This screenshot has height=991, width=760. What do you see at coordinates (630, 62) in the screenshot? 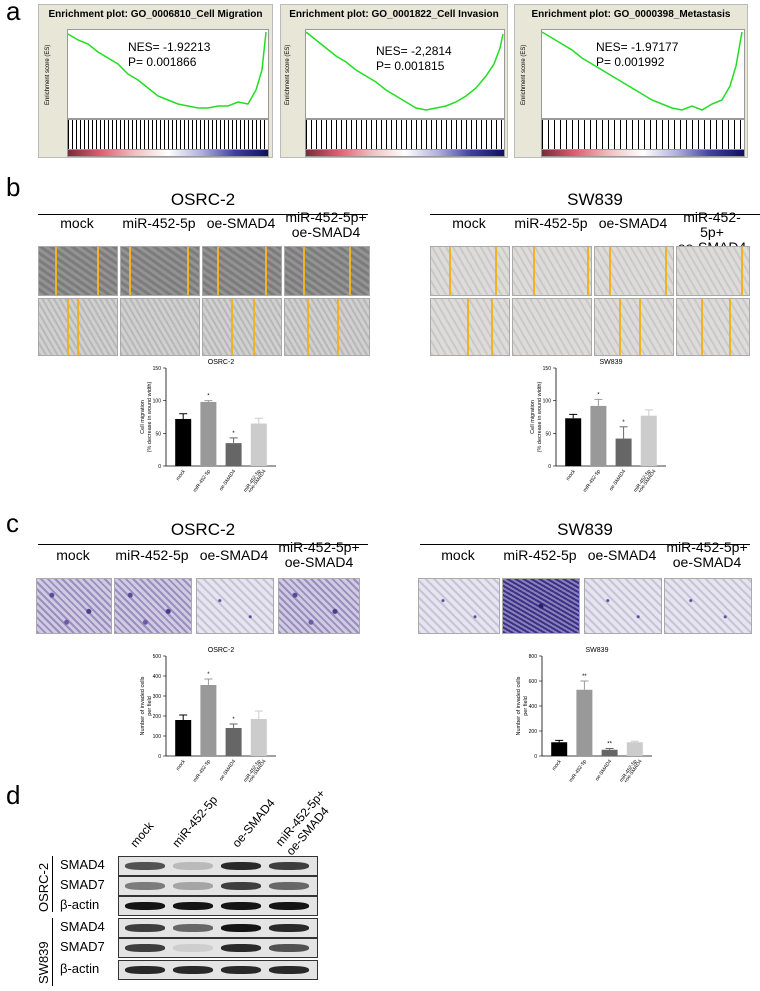
I see `p-value: P= 0.001992` at bounding box center [630, 62].